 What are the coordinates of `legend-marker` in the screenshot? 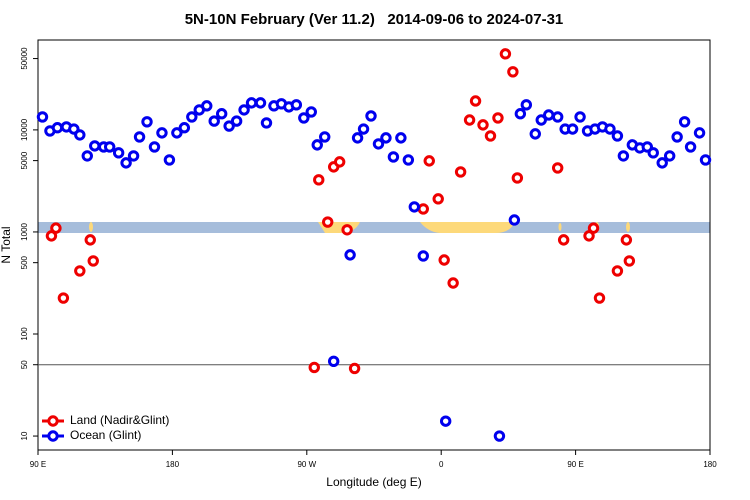 It's located at (53, 421).